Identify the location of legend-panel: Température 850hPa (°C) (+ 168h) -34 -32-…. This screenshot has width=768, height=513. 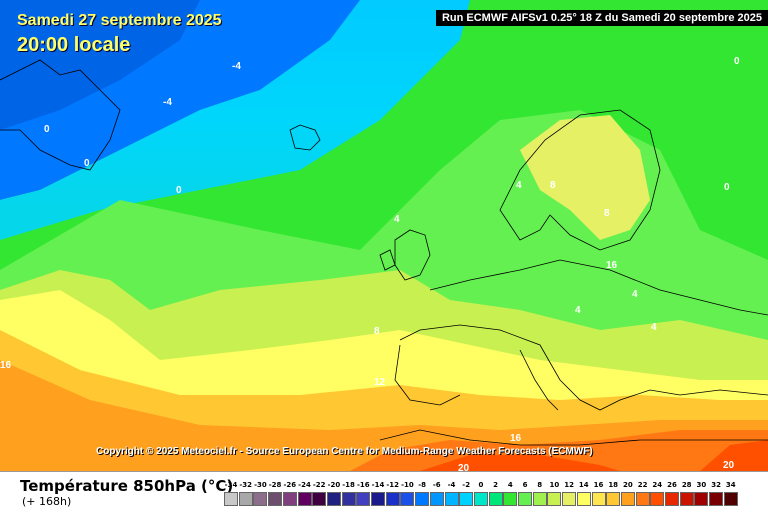
(384, 492).